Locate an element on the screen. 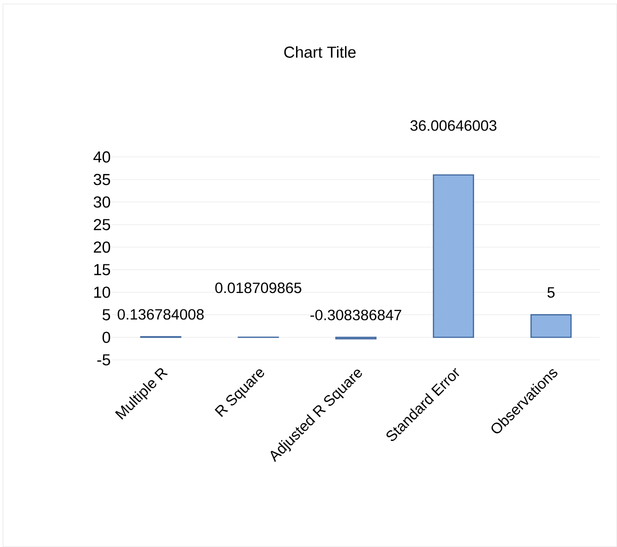 This screenshot has width=617, height=547. y-tick-label: 15 is located at coordinates (102, 270).